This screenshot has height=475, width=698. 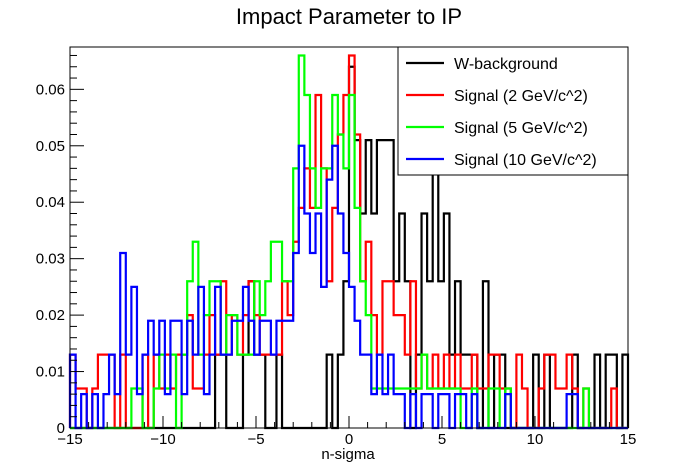 What do you see at coordinates (348, 454) in the screenshot?
I see `x-axis-title: n-sigma` at bounding box center [348, 454].